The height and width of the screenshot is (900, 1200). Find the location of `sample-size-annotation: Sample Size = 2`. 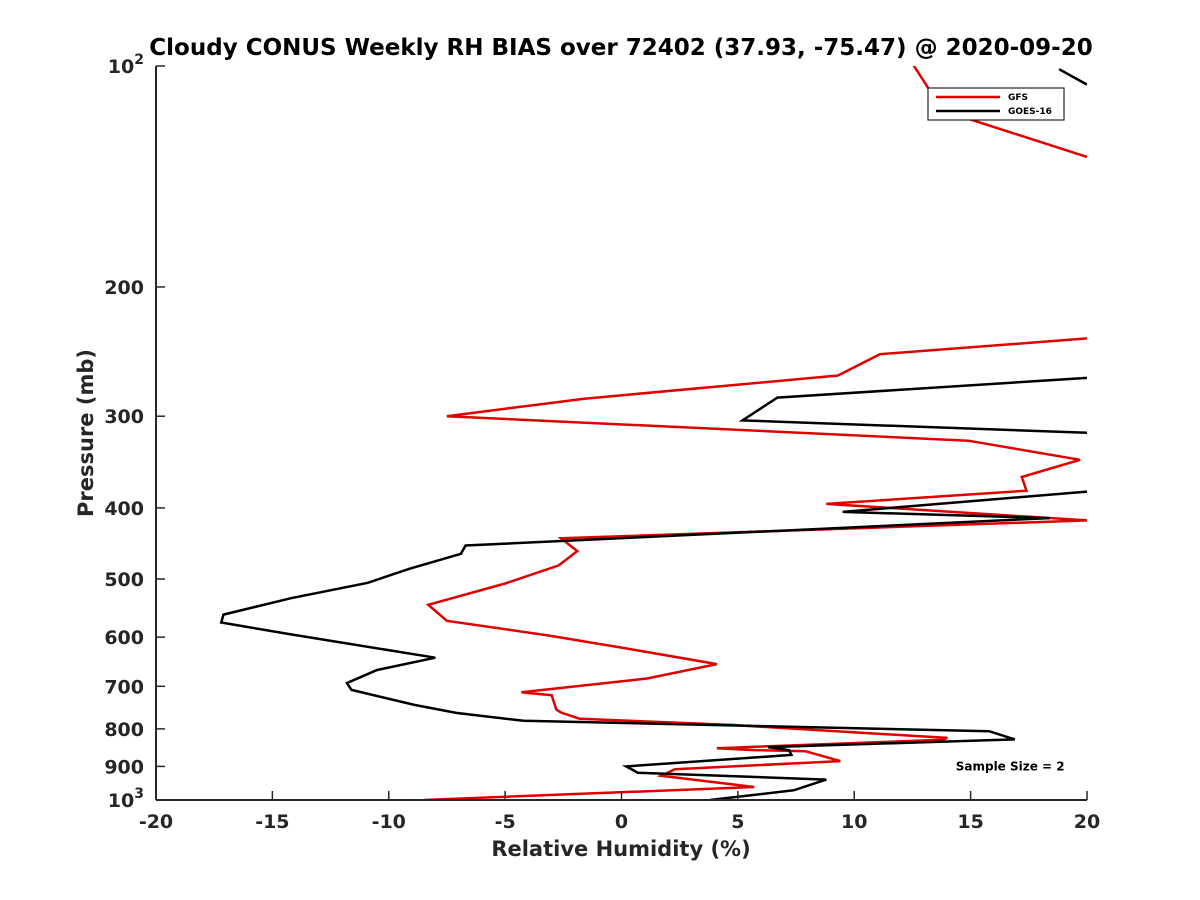

sample-size-annotation: Sample Size = 2 is located at coordinates (1010, 766).